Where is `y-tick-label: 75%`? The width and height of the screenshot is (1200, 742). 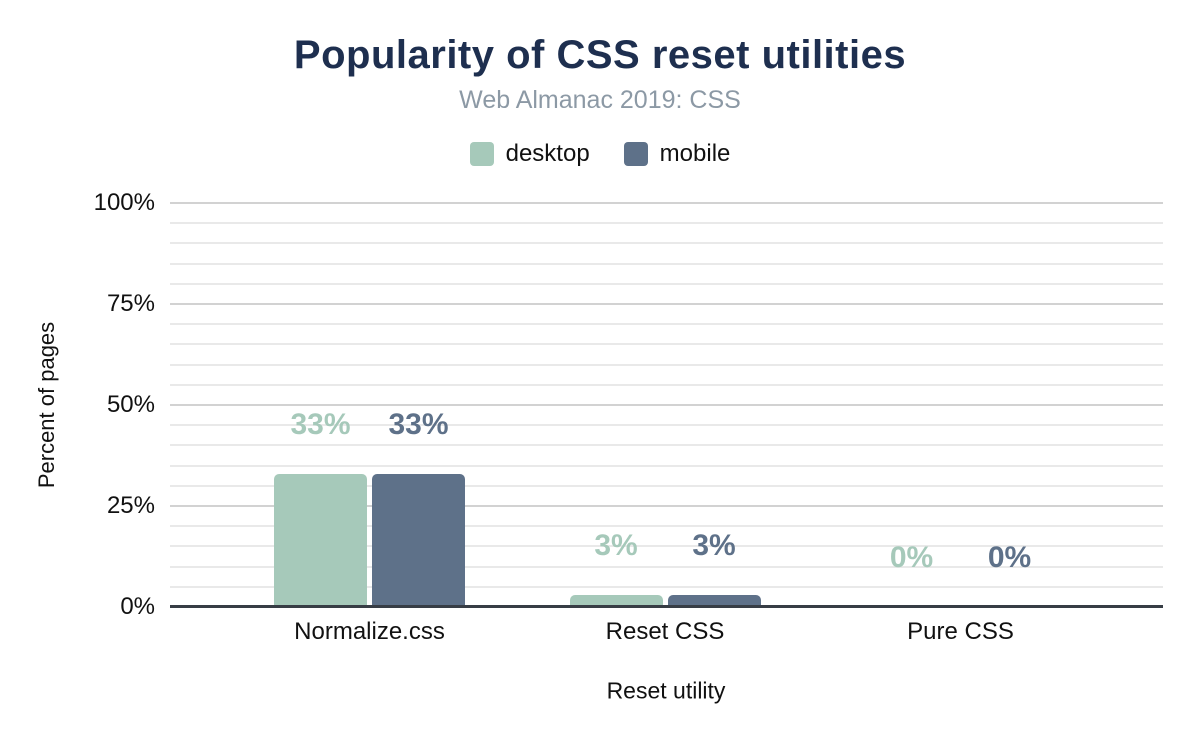
y-tick-label: 75% is located at coordinates (130, 303).